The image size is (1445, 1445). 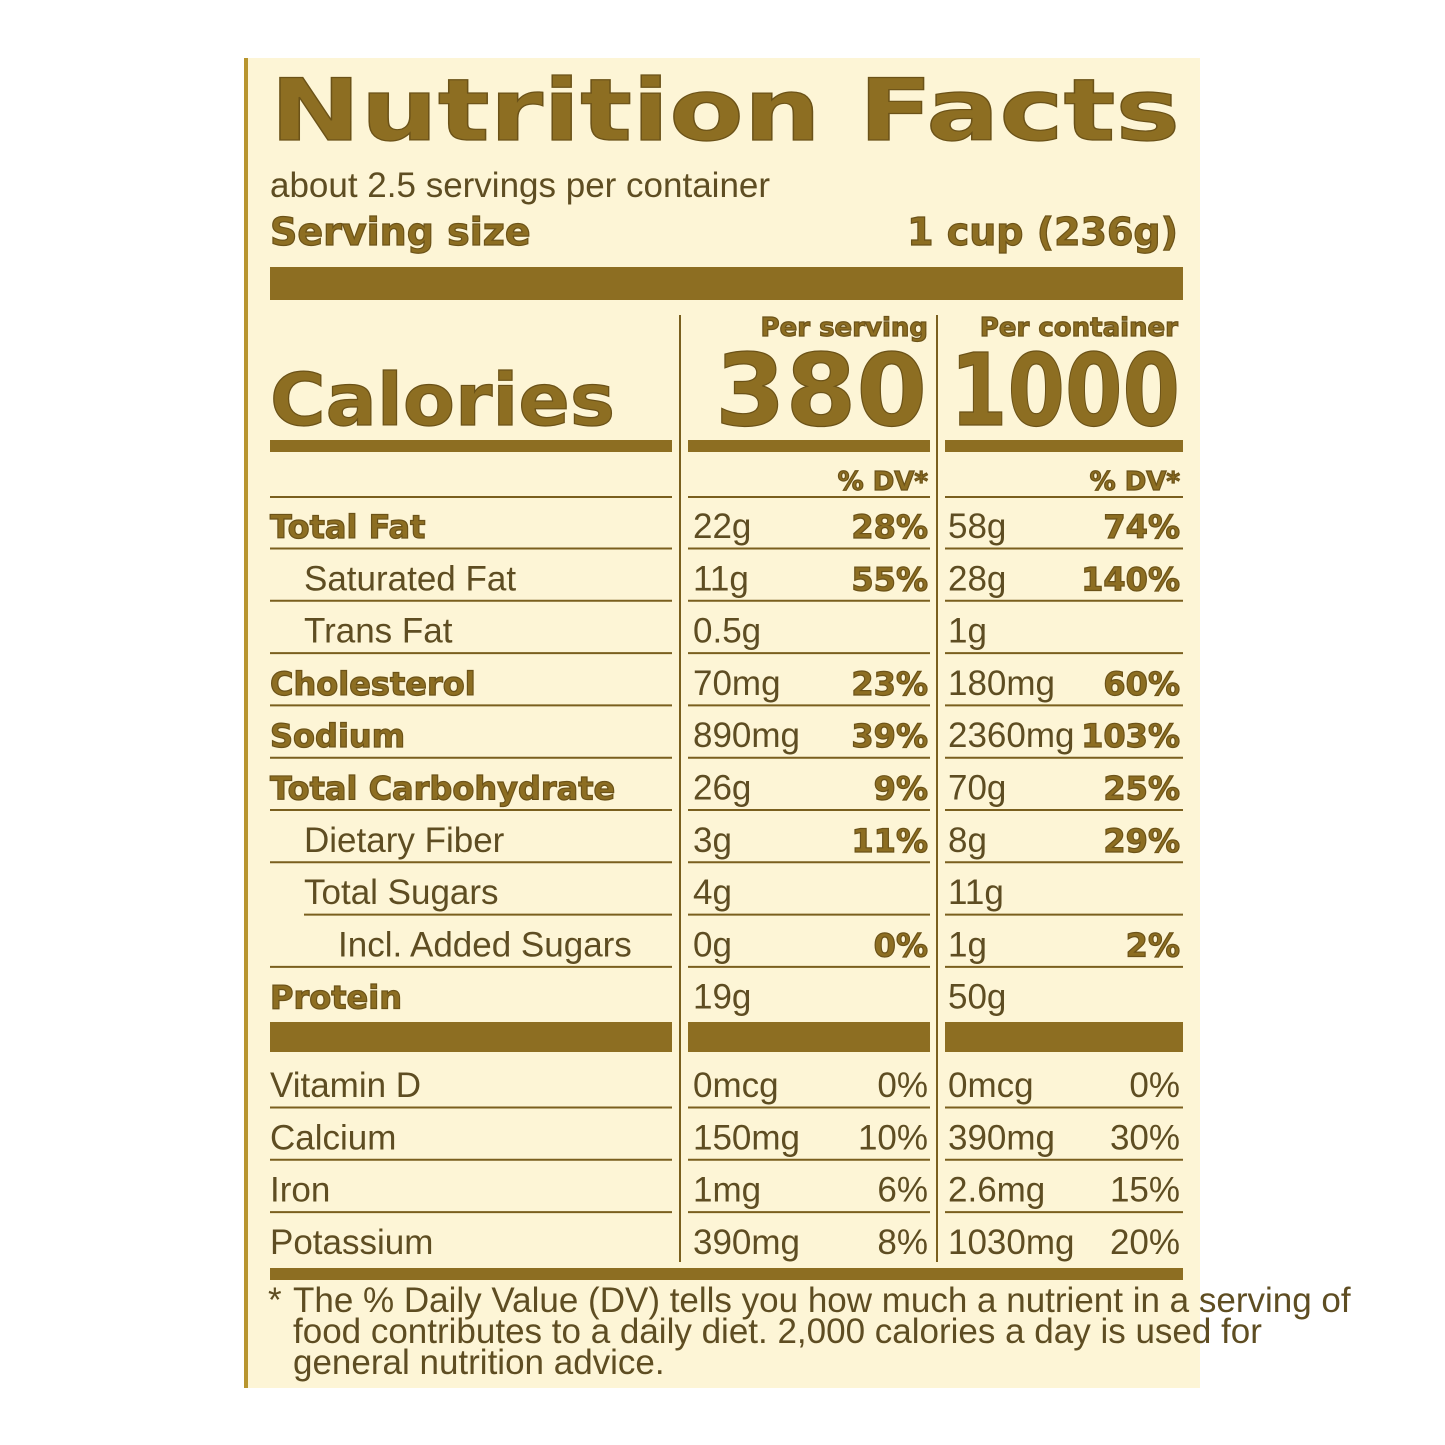 I want to click on nutrient-name: Cholesterol, so click(x=373, y=684).